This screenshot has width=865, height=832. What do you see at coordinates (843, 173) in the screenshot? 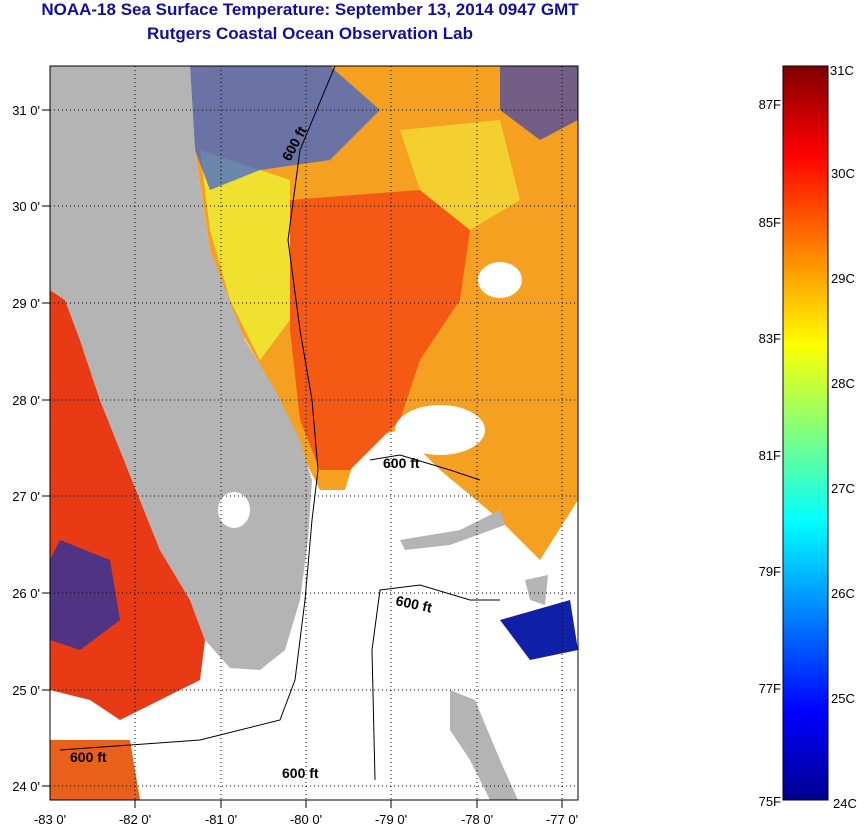
I see `colorbar-label-c: 30C` at bounding box center [843, 173].